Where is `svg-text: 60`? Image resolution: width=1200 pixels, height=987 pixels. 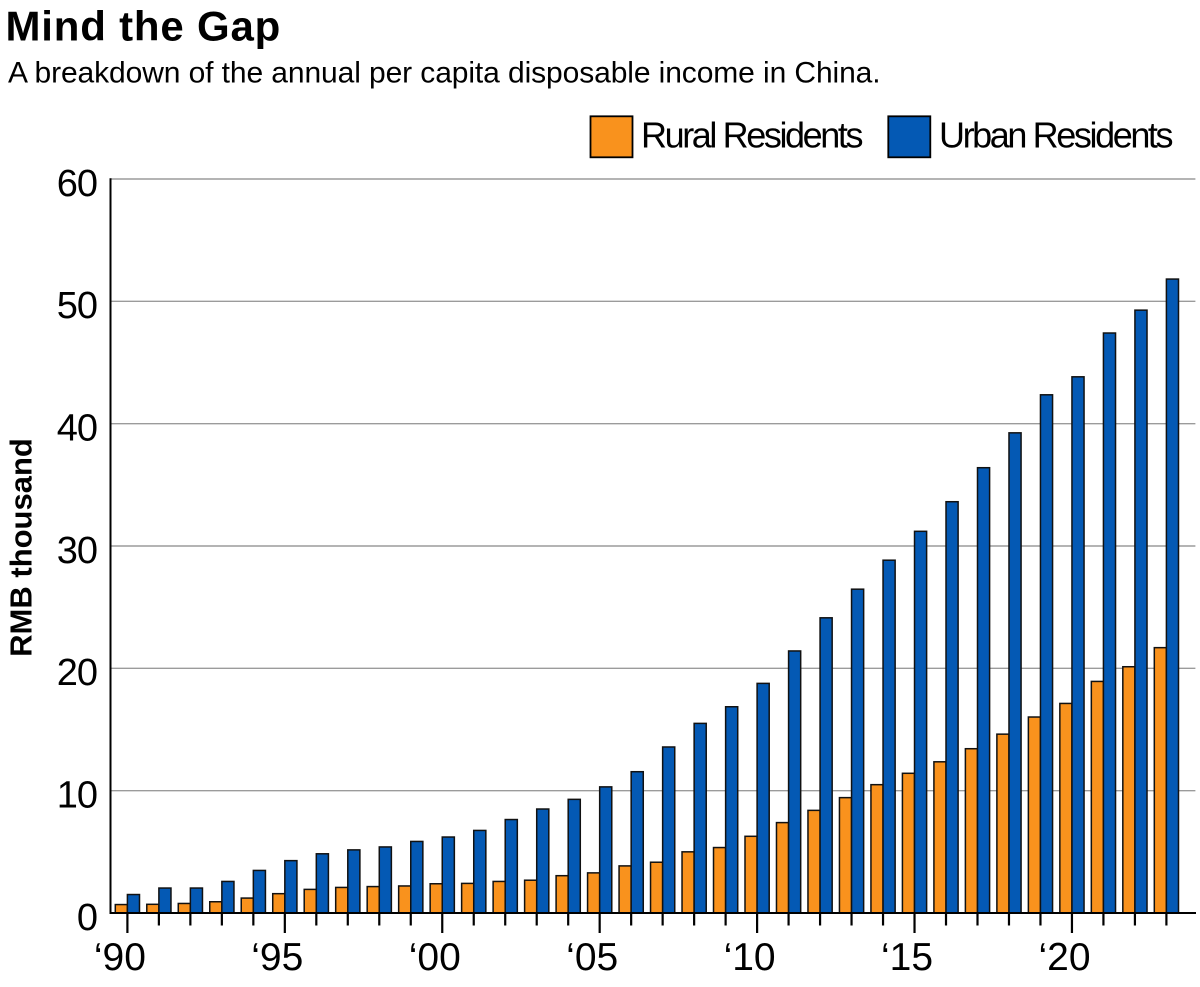 svg-text: 60 is located at coordinates (77, 184).